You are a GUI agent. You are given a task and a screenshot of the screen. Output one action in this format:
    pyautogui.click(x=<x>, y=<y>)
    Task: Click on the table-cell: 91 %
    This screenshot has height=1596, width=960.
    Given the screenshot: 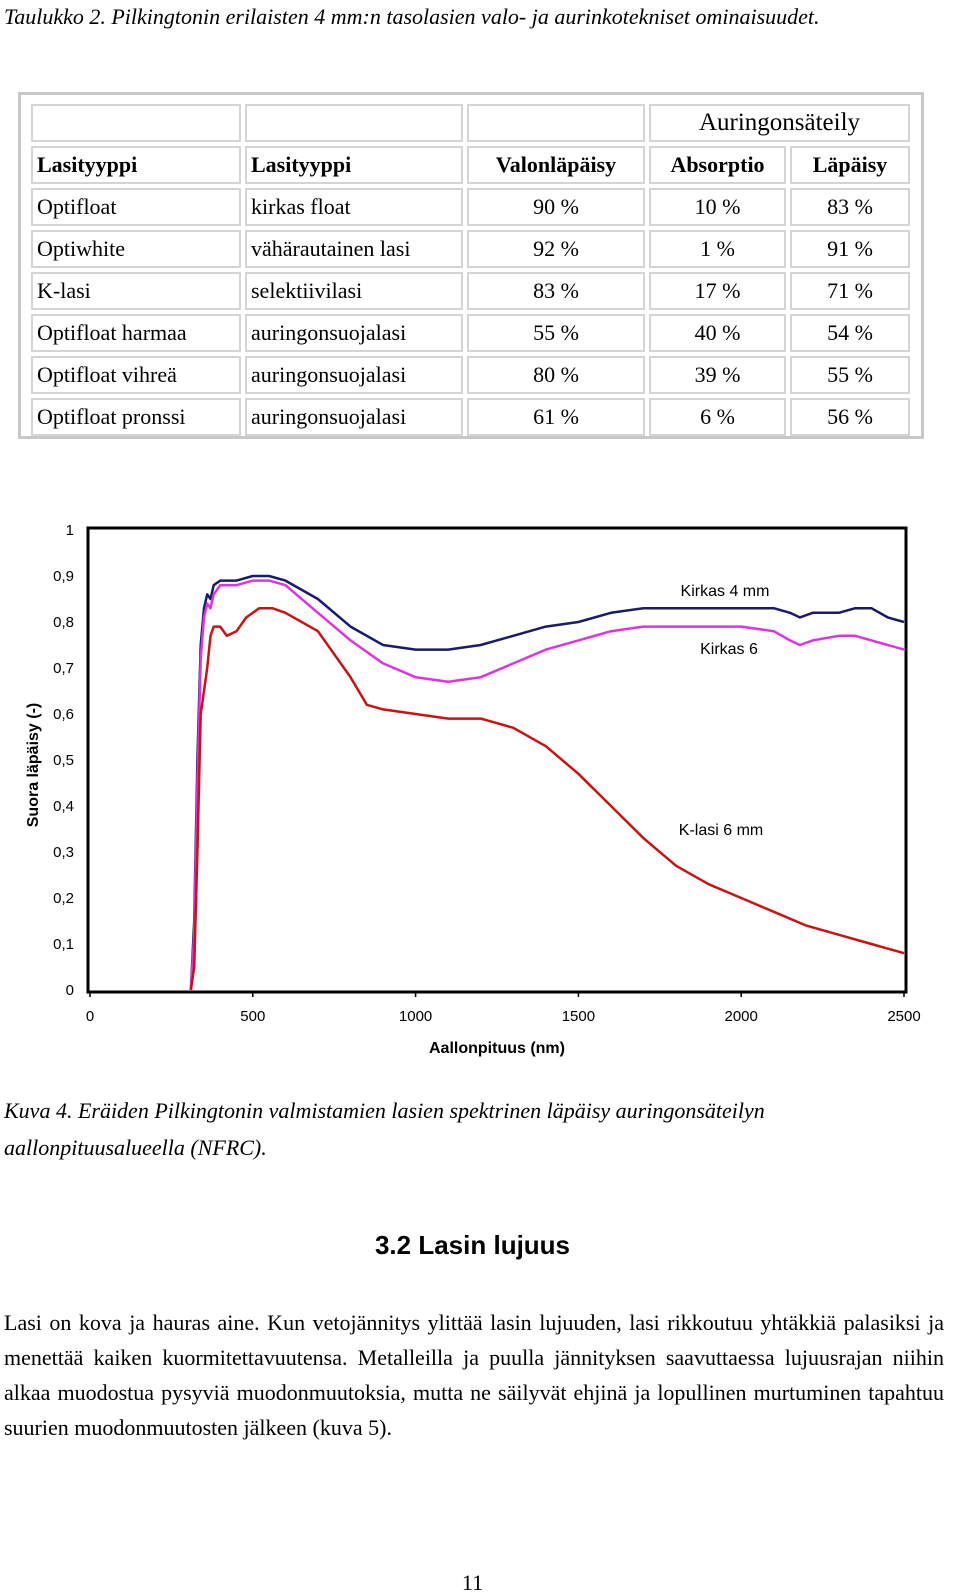 What is the action you would take?
    pyautogui.click(x=850, y=249)
    